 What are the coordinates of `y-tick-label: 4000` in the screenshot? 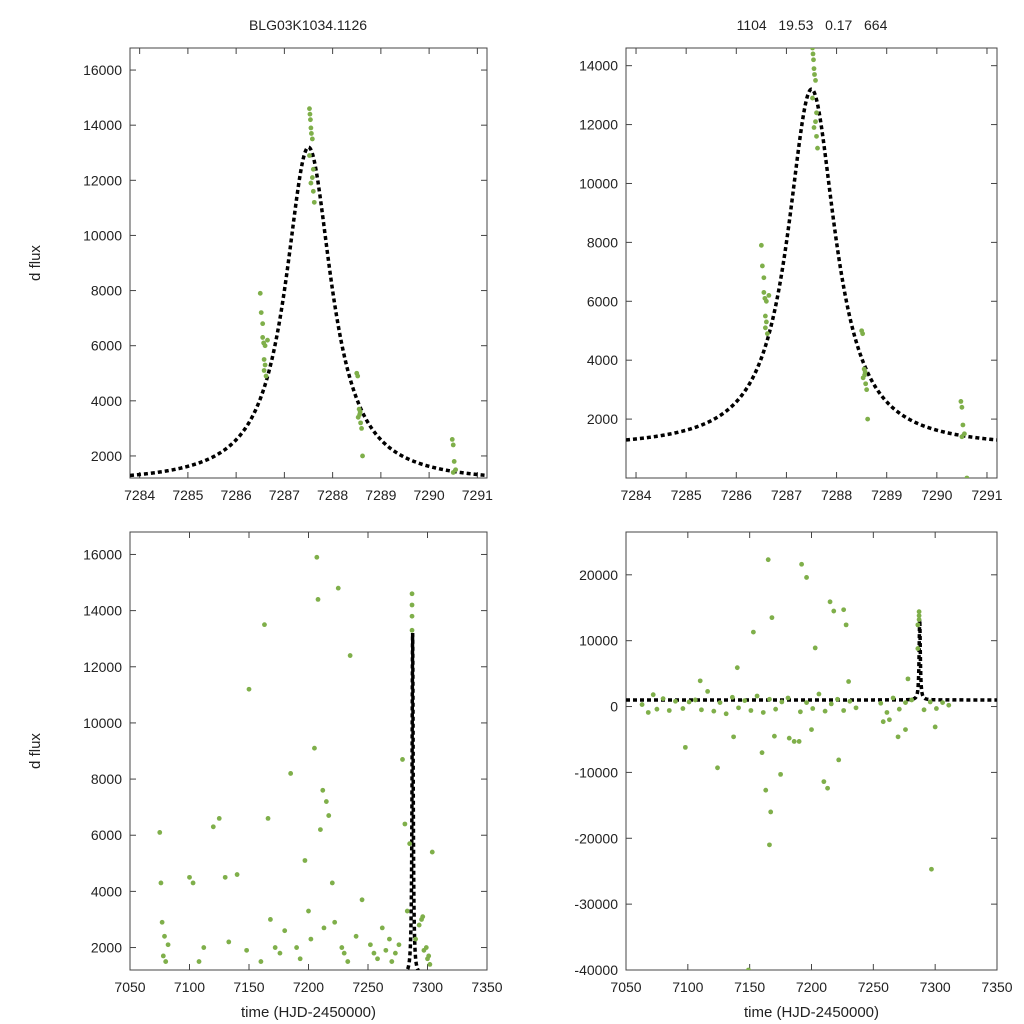 It's located at (106, 401).